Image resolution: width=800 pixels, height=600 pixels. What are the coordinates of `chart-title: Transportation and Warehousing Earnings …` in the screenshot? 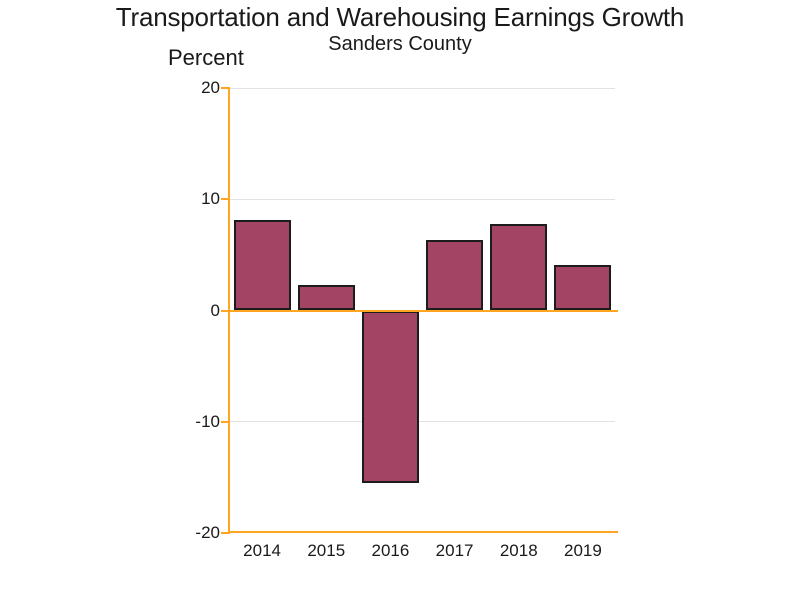 It's located at (400, 17).